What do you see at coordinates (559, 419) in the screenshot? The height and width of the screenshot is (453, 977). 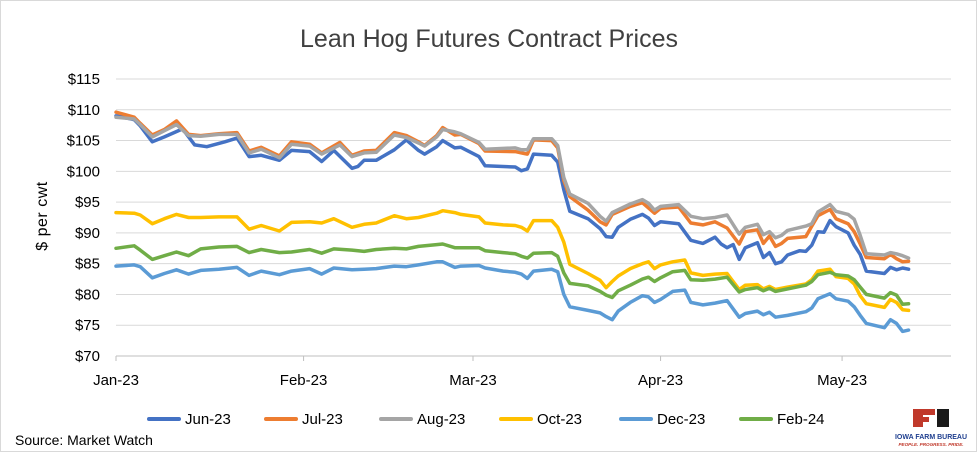 I see `legend-label-oct-23: Oct-23` at bounding box center [559, 419].